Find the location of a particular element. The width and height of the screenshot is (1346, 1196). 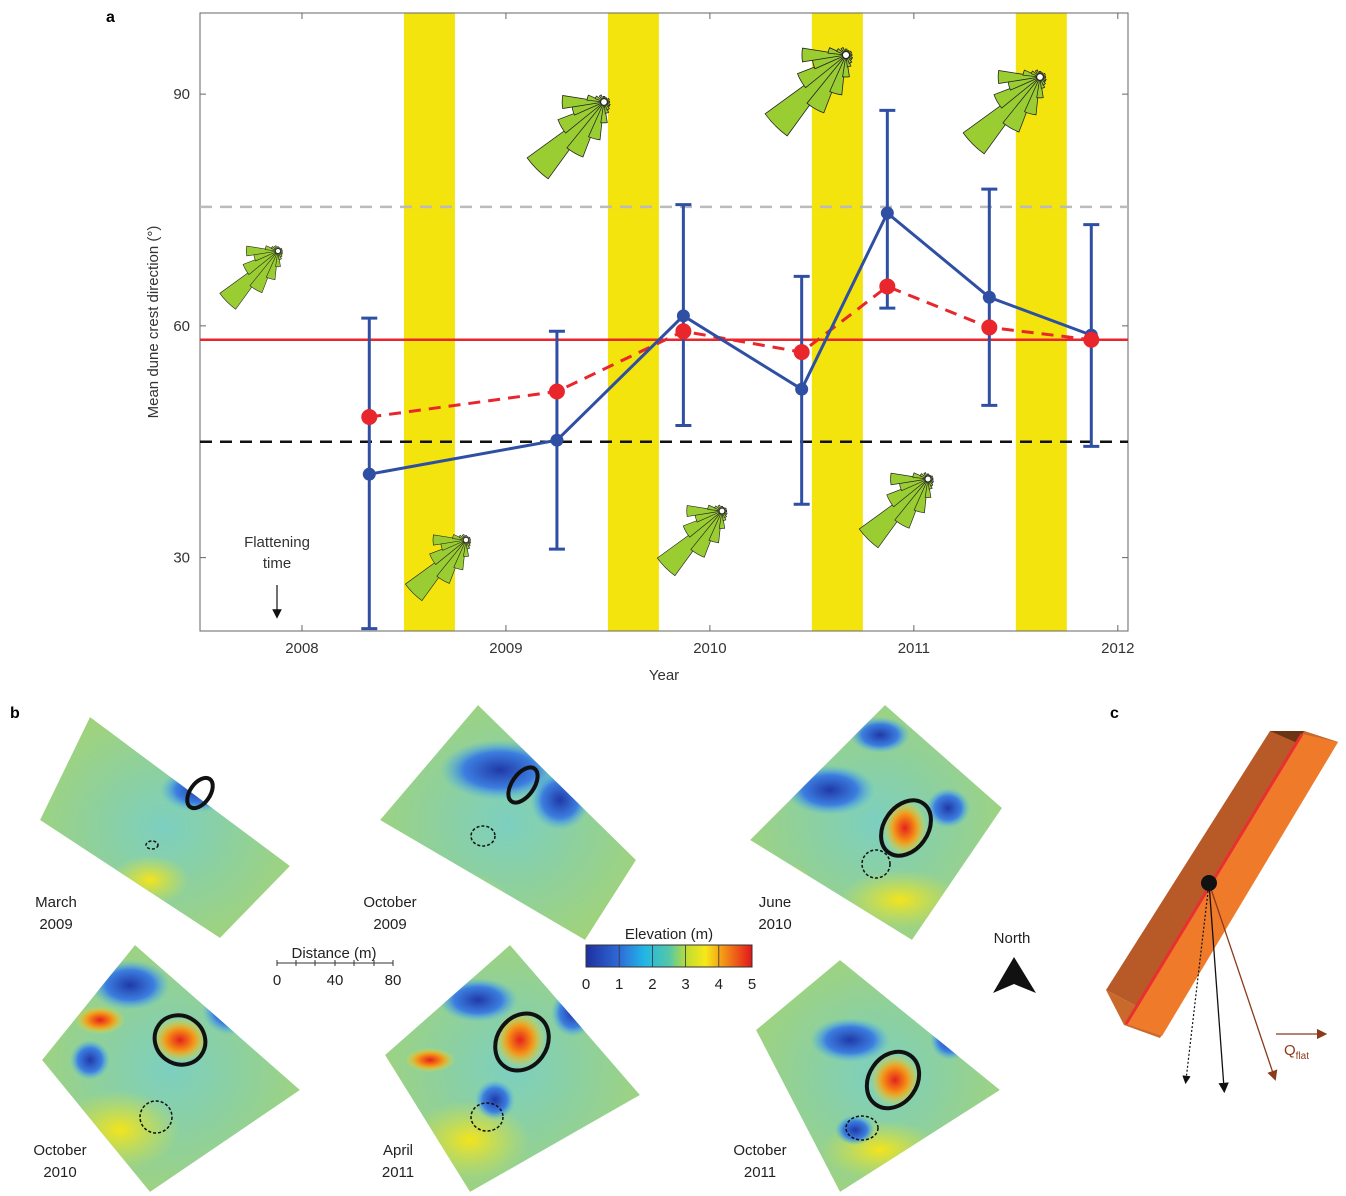

map-date-label: April 2011 is located at coordinates (398, 1161).